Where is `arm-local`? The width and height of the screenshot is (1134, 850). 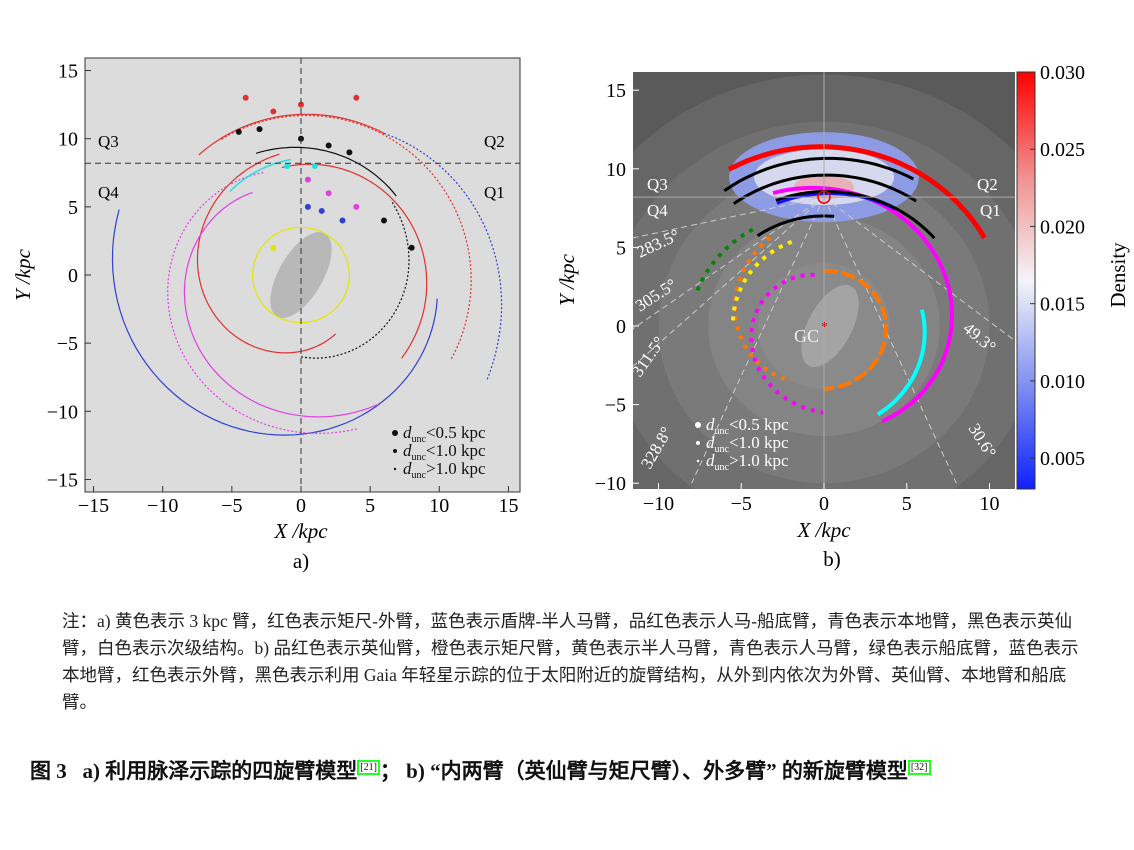
arm-local is located at coordinates (260, 175).